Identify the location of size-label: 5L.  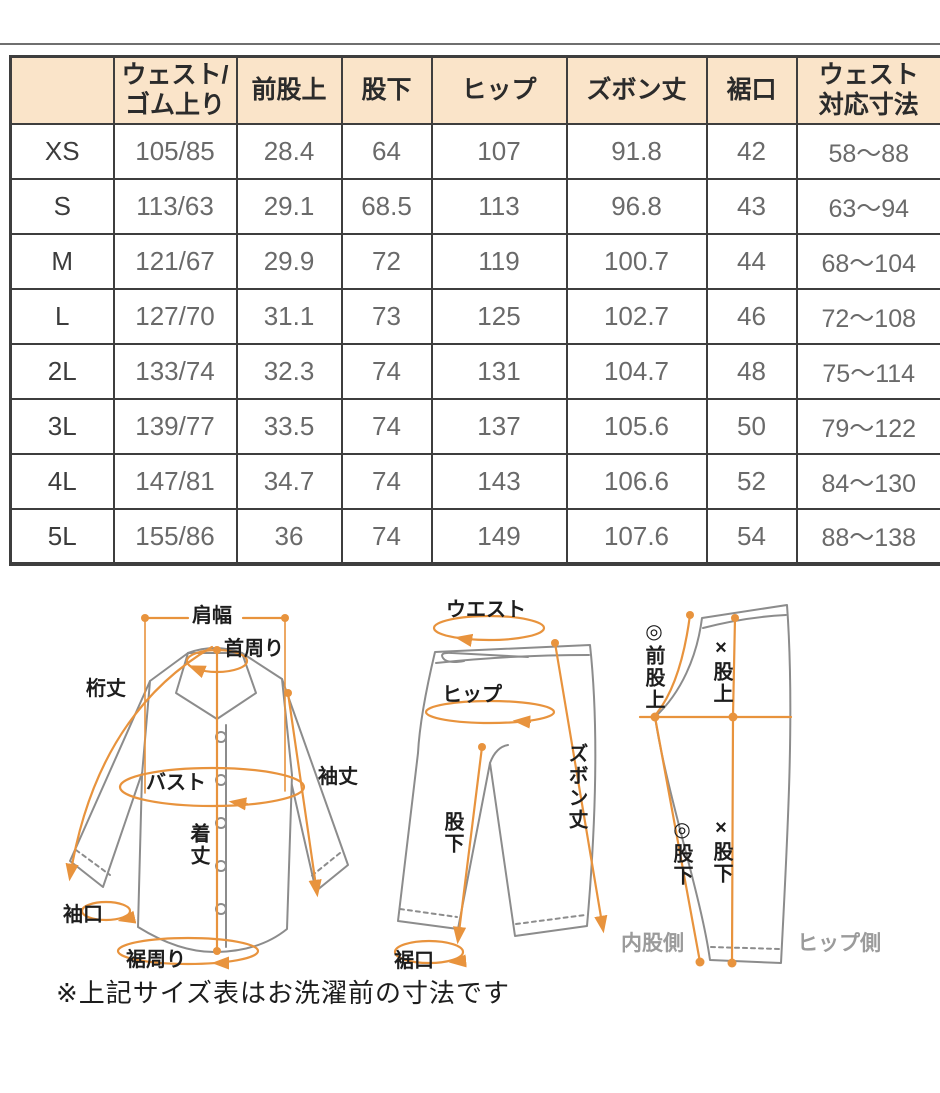
(62, 536).